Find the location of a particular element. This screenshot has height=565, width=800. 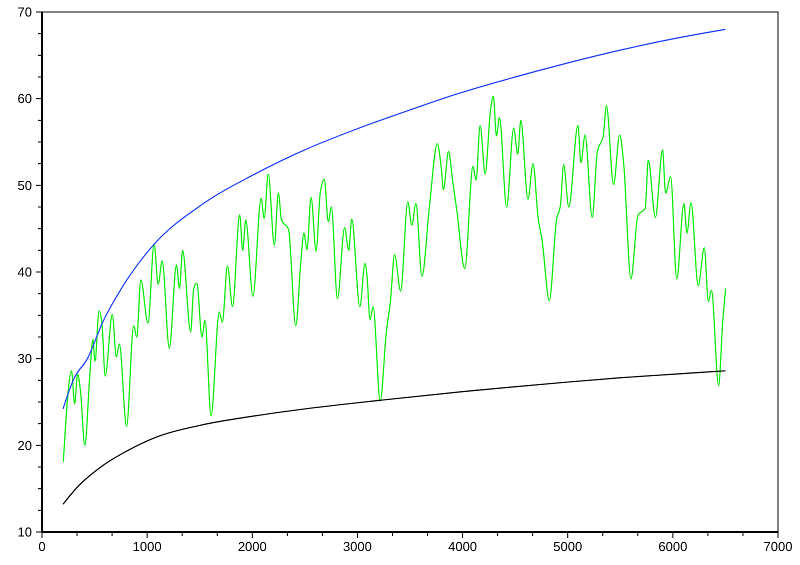

x-tick-label: 6000 is located at coordinates (673, 546).